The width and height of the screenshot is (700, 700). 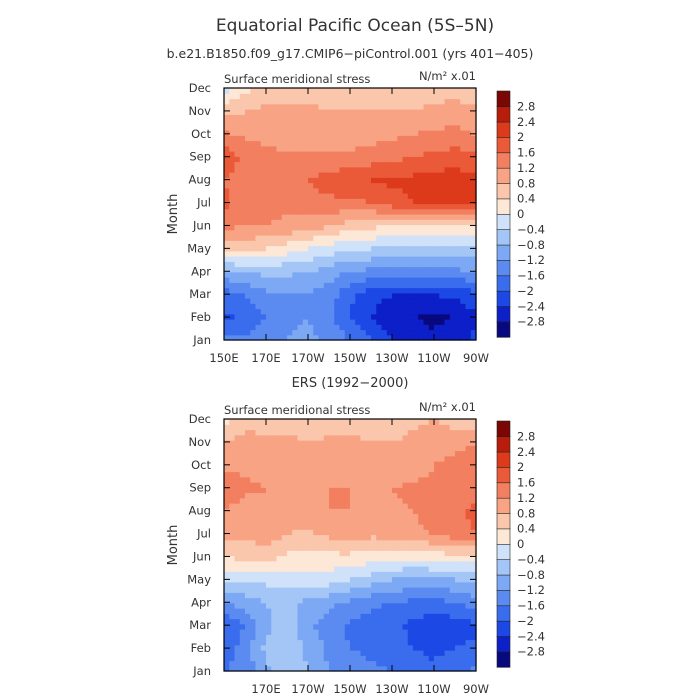 I want to click on colorbar-label: −0.8, so click(x=531, y=245).